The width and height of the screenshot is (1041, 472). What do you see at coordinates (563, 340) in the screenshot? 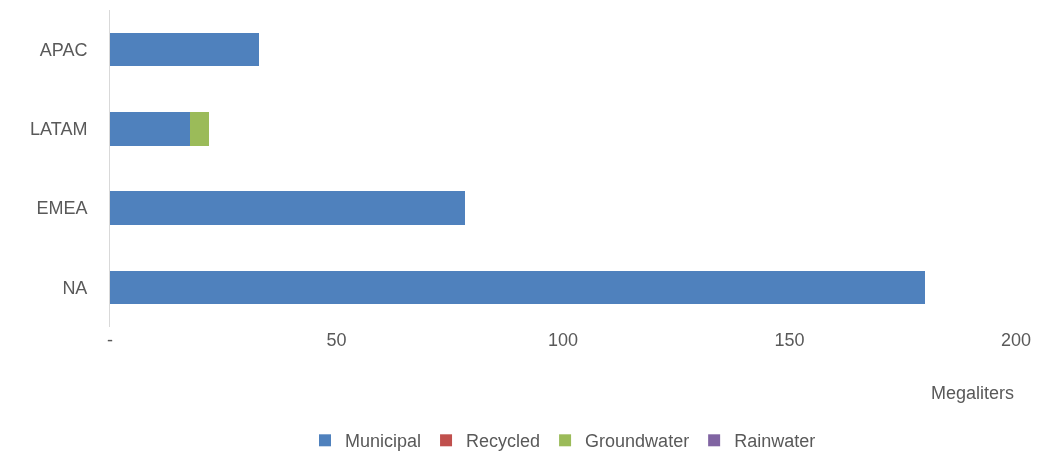
I see `x-tick-label: 100` at bounding box center [563, 340].